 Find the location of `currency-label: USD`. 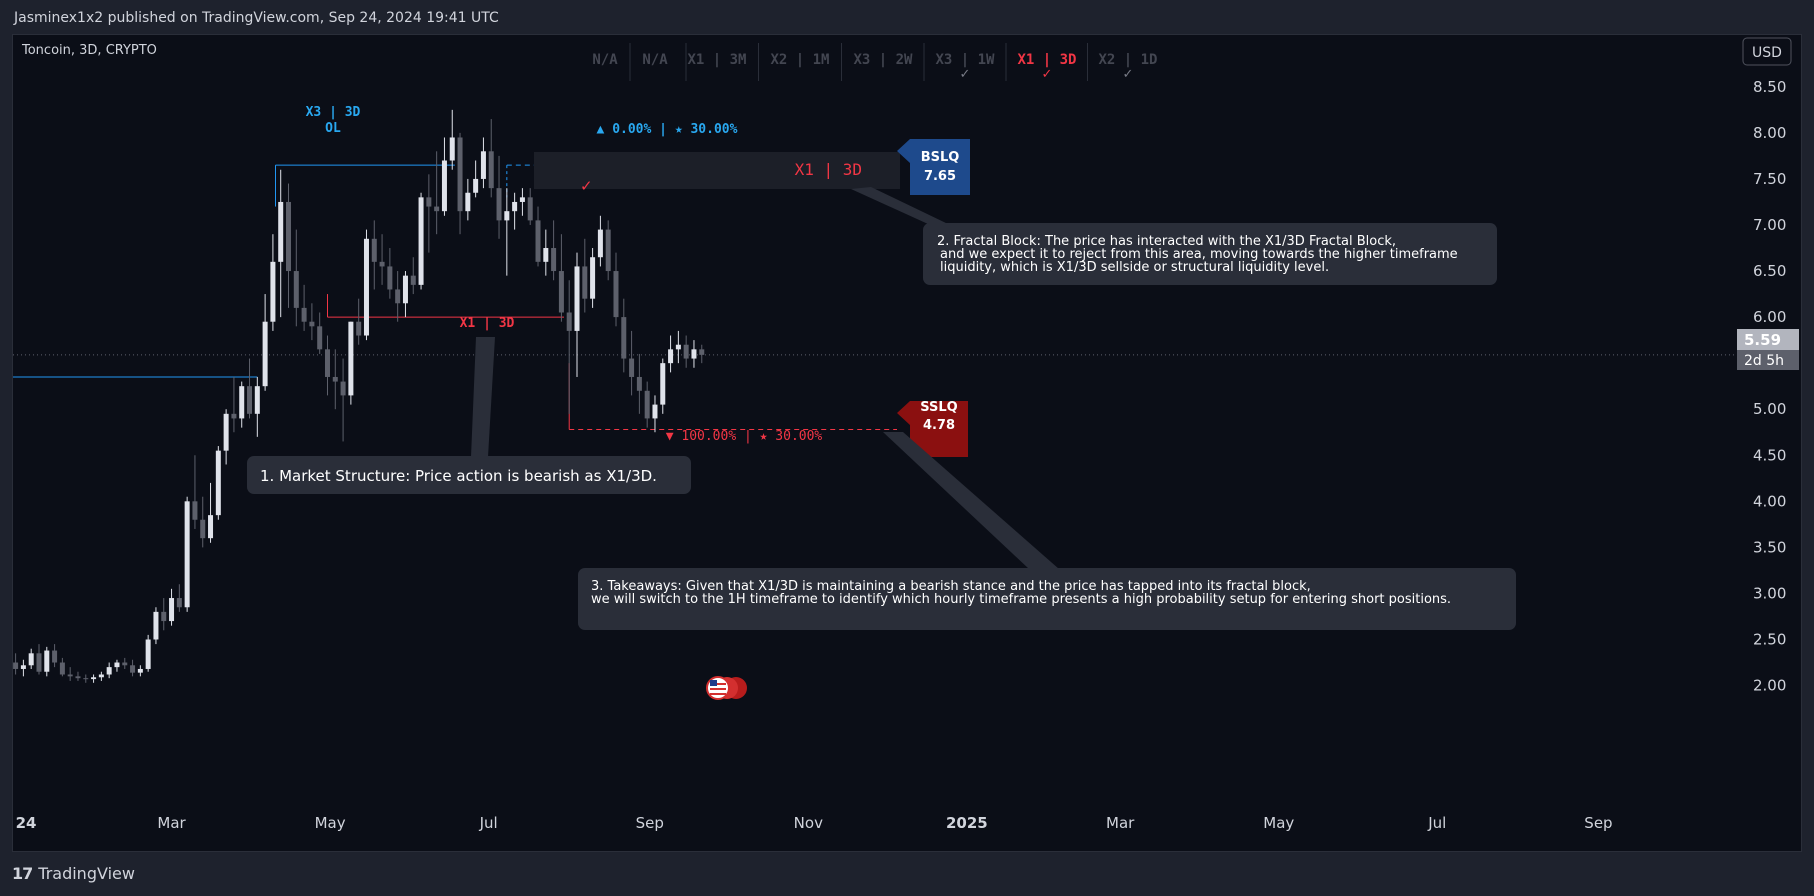

currency-label: USD is located at coordinates (1767, 53).